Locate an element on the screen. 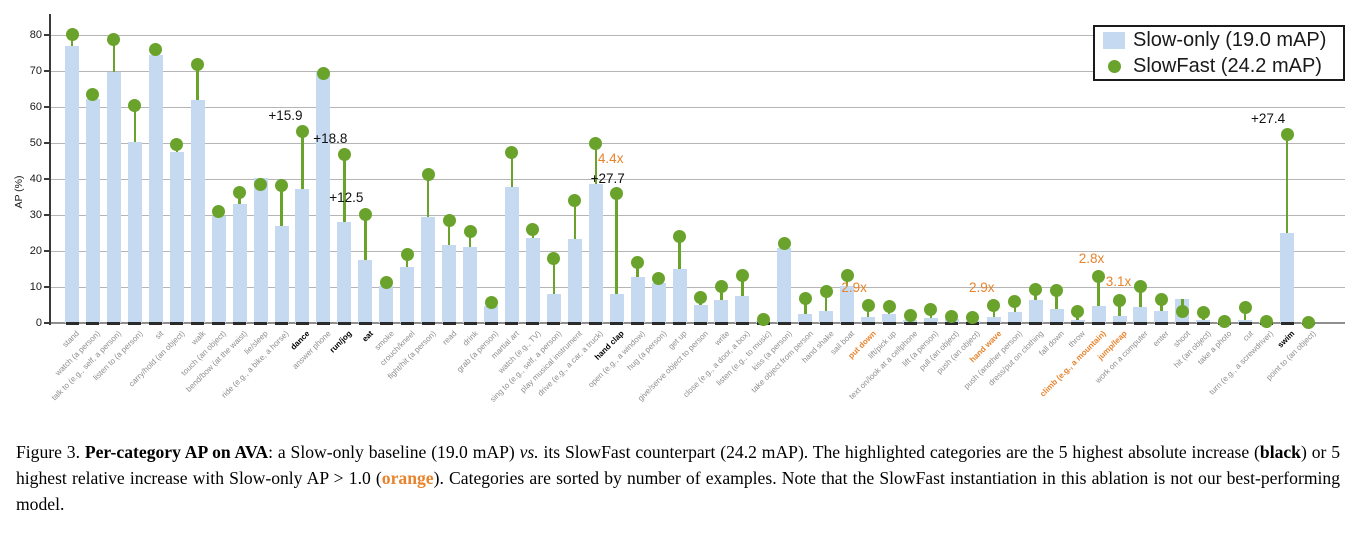  y-tick-label-30: 30 is located at coordinates (35, 214).